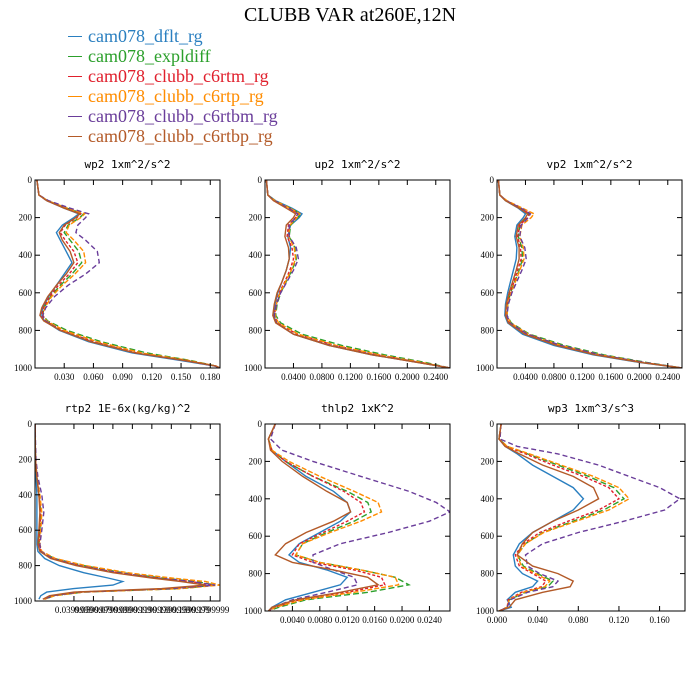 The height and width of the screenshot is (700, 700). Describe the element at coordinates (181, 377) in the screenshot. I see `x-tick-label: 0.150` at that location.